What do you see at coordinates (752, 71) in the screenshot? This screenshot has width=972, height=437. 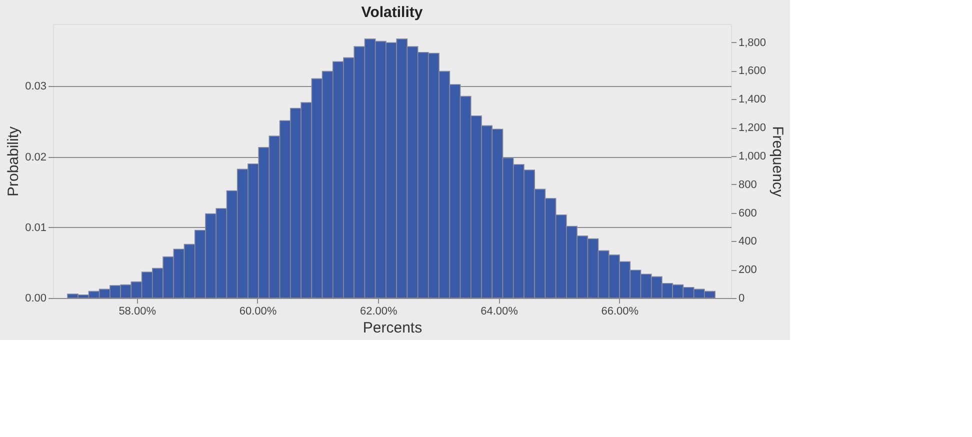 I see `y2-tick-label: 1,600` at bounding box center [752, 71].